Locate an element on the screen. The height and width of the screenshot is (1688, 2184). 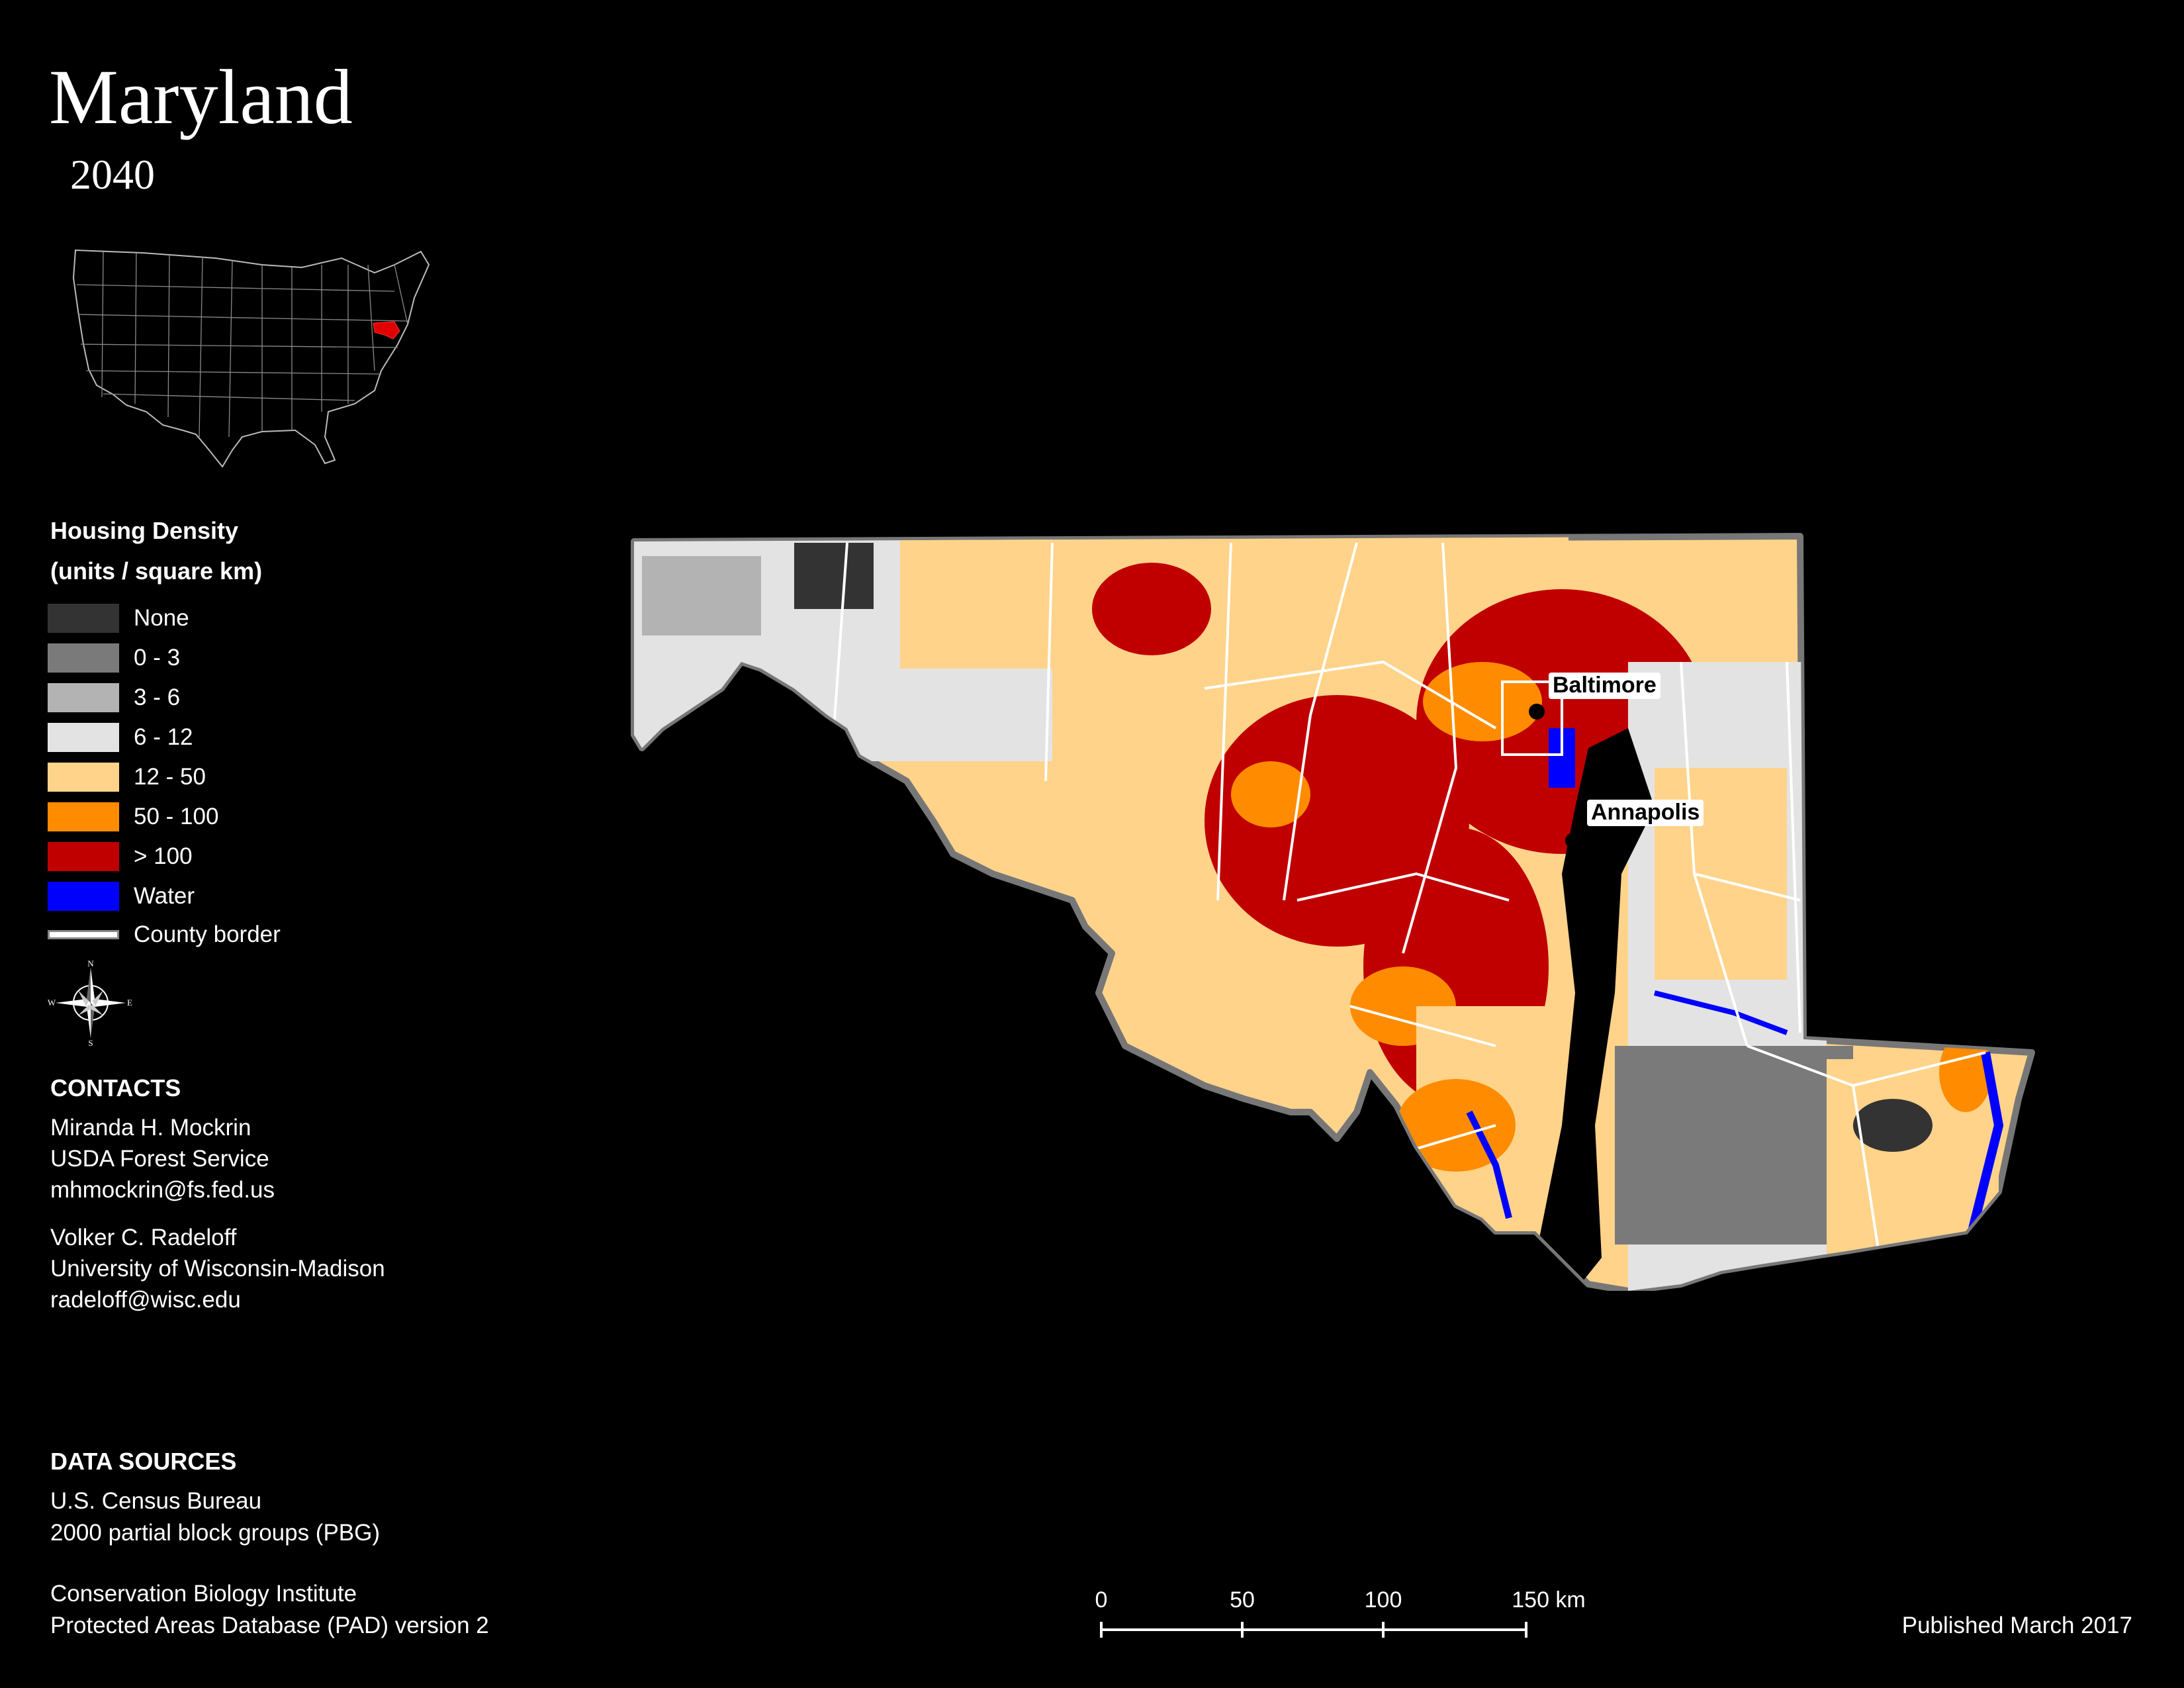
baltimore-city-outline is located at coordinates (1532, 718).